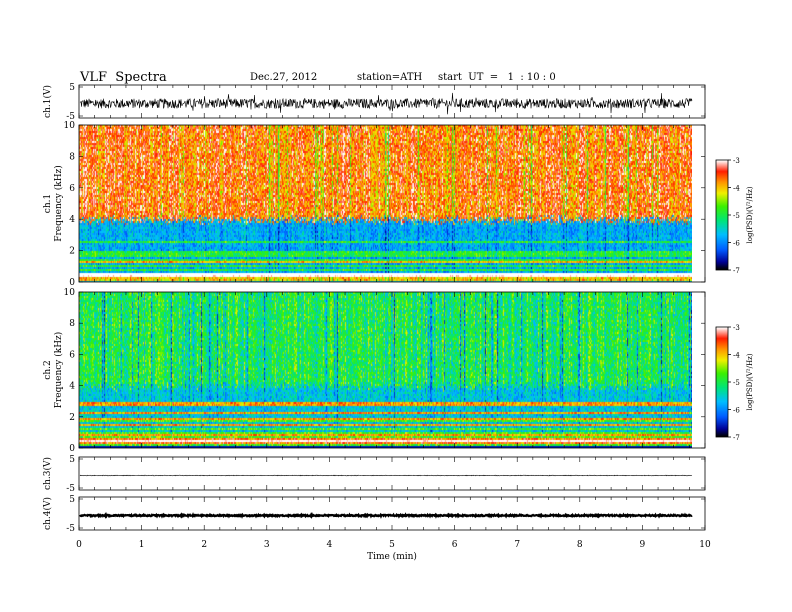 The width and height of the screenshot is (792, 612). I want to click on x-tick-label: 9, so click(643, 545).